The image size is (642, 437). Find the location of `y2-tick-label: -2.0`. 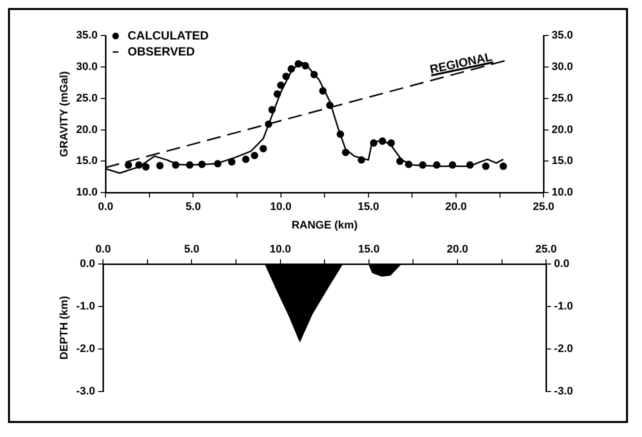

y2-tick-label: -2.0 is located at coordinates (564, 349).